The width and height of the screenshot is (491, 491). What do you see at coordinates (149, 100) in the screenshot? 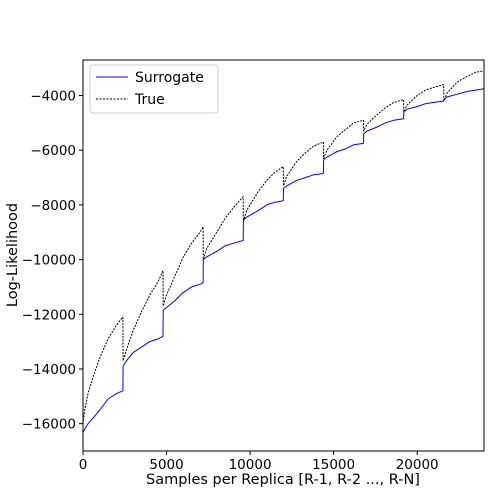
I see `legend-label-true: True` at bounding box center [149, 100].